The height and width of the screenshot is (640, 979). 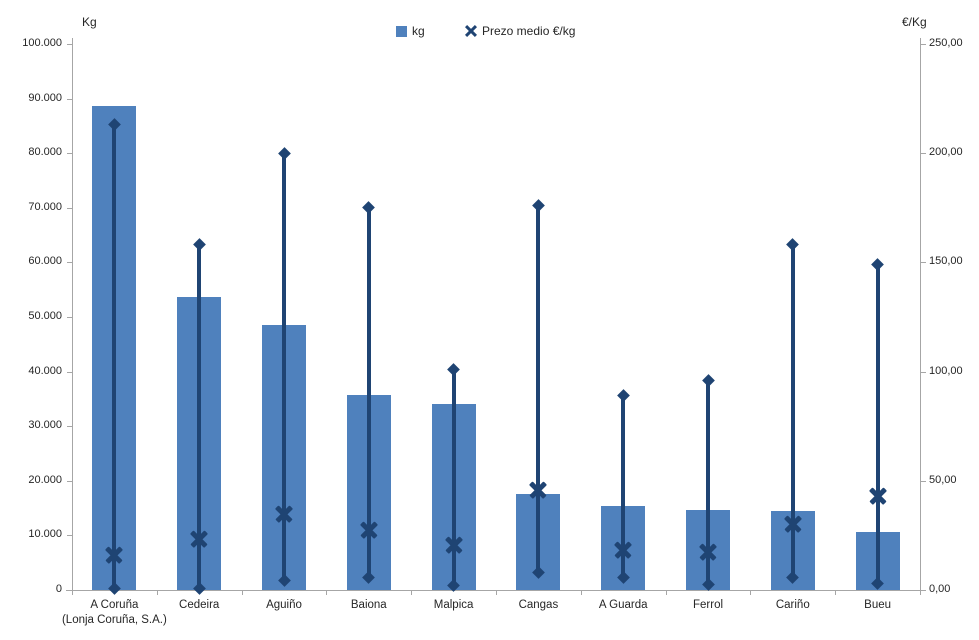 What do you see at coordinates (42, 43) in the screenshot?
I see `left-axis-tick-label: 100.000` at bounding box center [42, 43].